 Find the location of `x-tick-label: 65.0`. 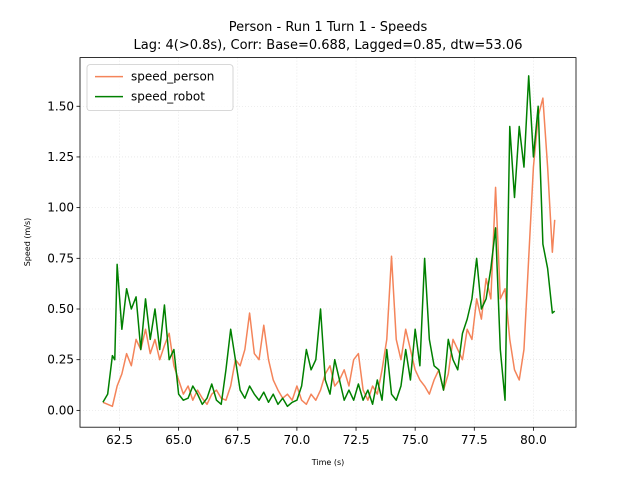

x-tick-label: 65.0 is located at coordinates (178, 440).